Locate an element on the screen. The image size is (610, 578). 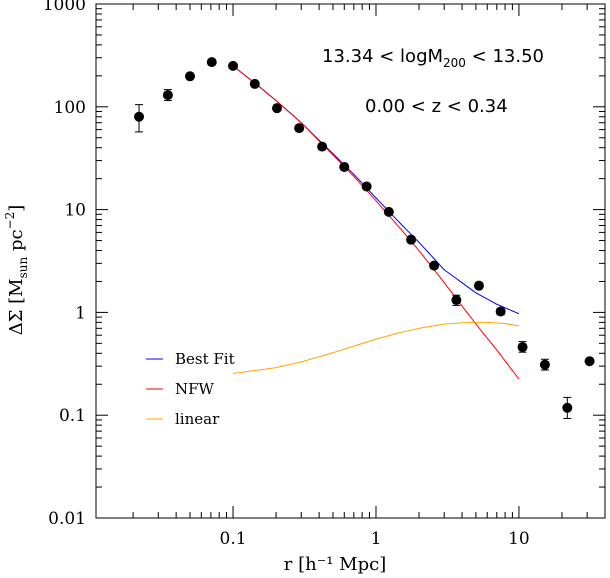
y-axis-label-tail: pc is located at coordinates (16, 242).